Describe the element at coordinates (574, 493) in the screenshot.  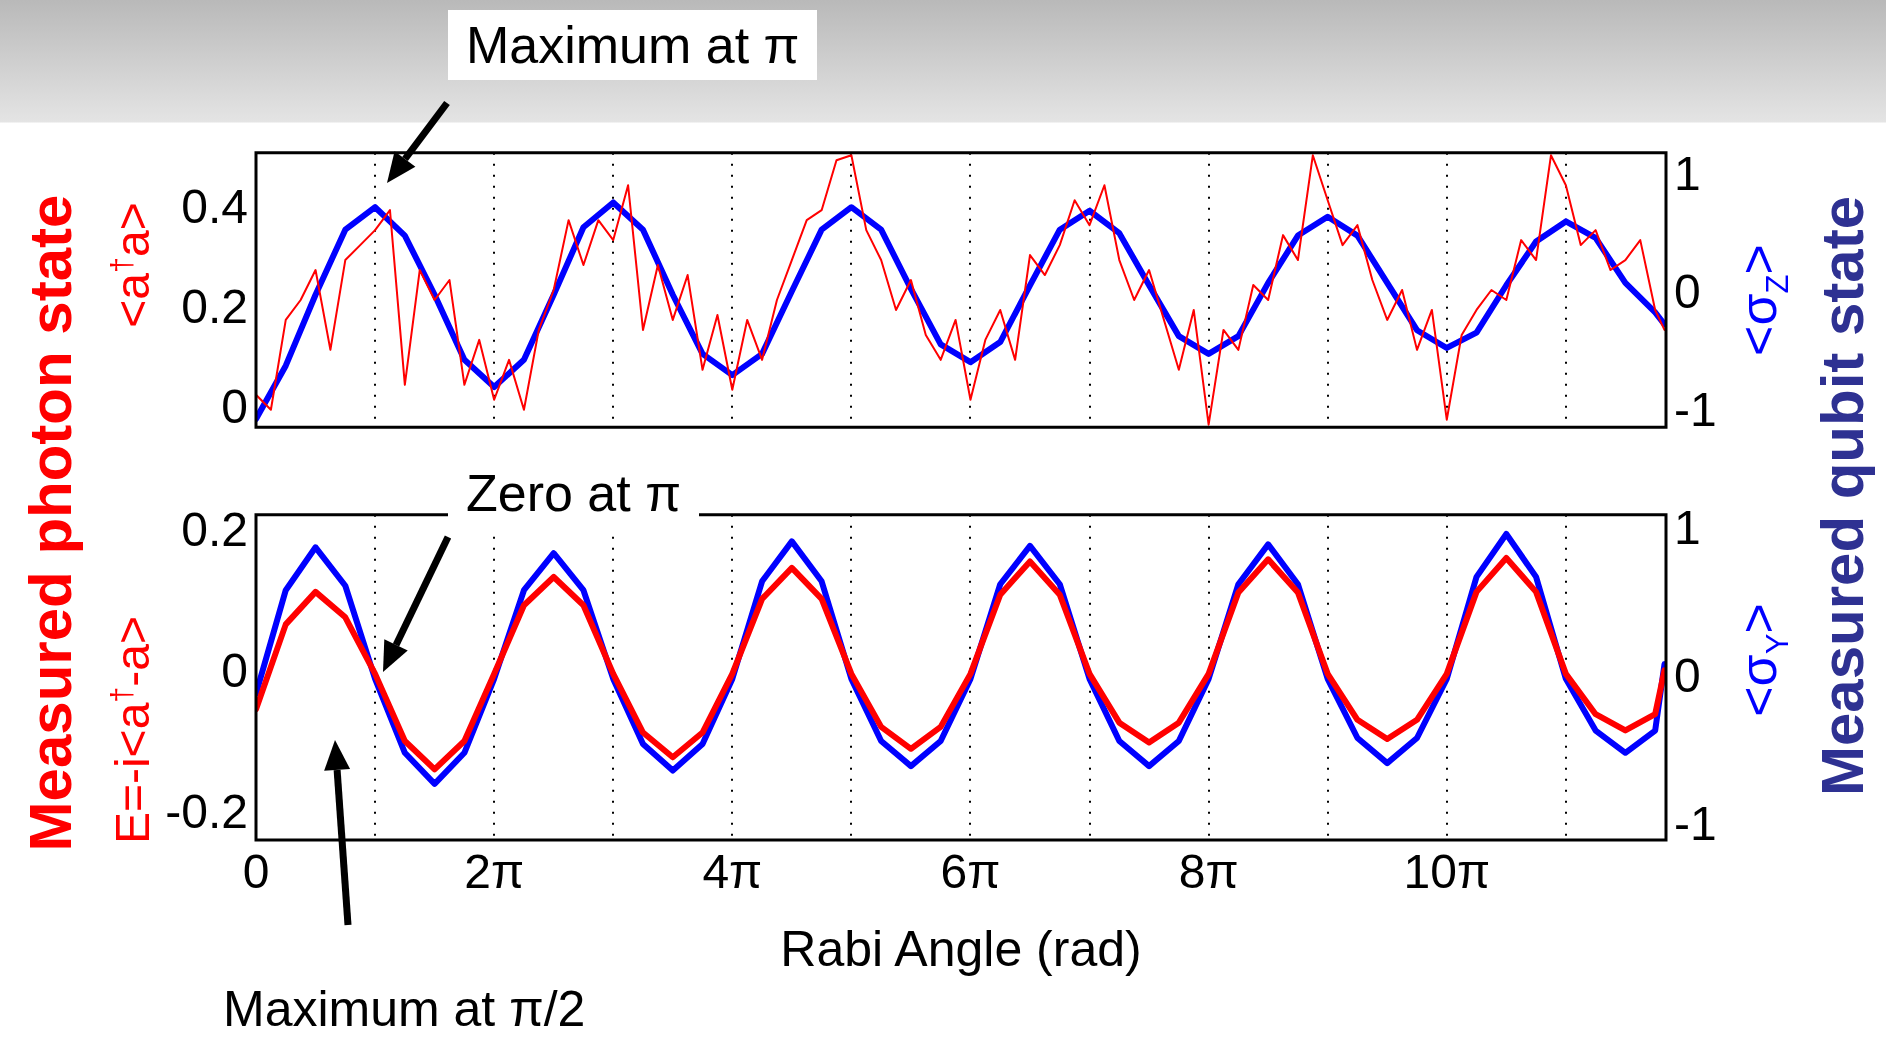
I see `annotation: Zero at π` at that location.